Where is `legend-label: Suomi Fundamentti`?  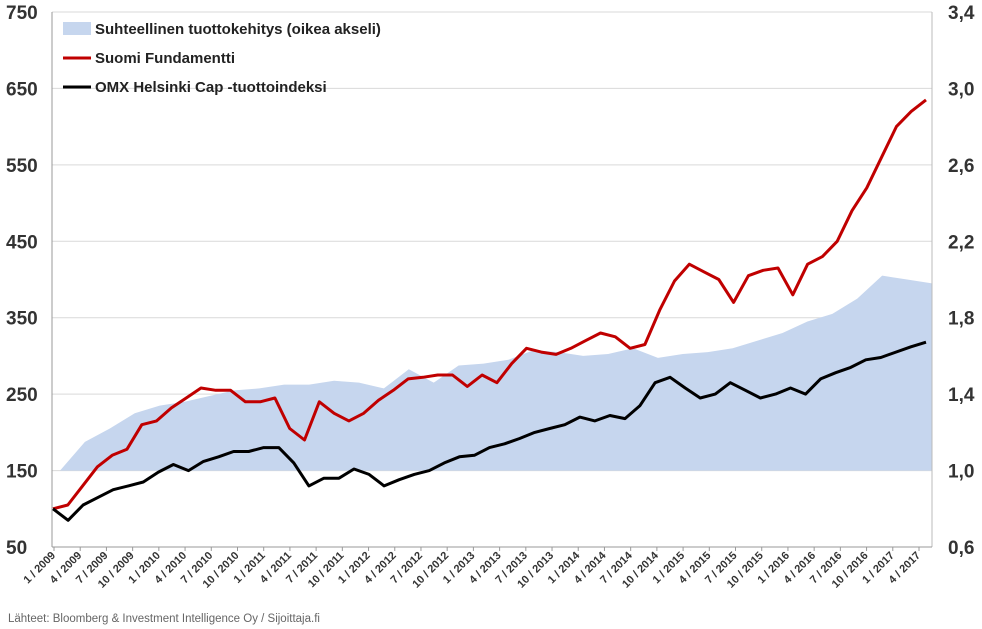
legend-label: Suomi Fundamentti is located at coordinates (165, 58).